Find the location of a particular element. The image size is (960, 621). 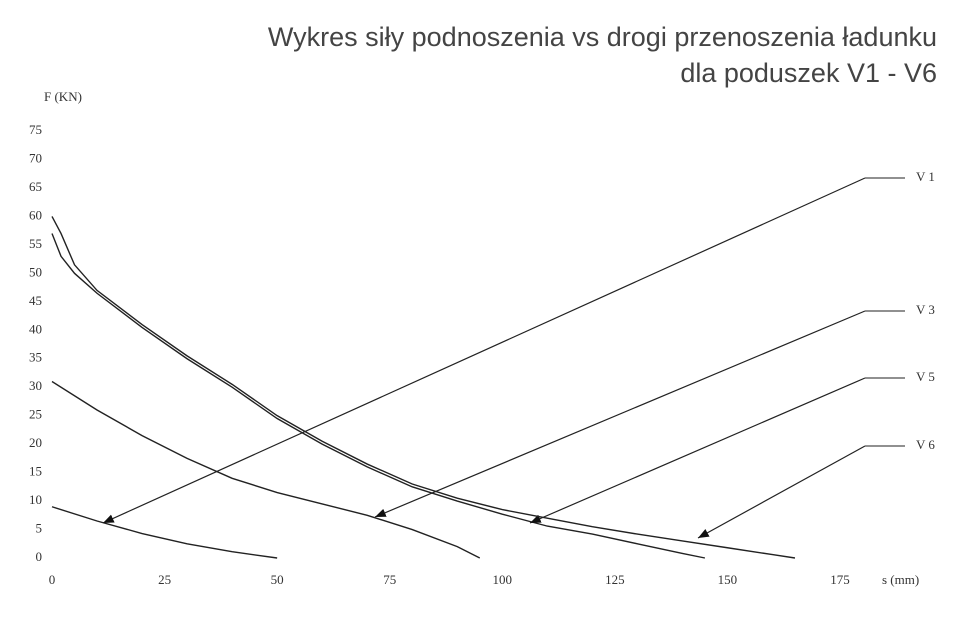

y-tick-label: 5 is located at coordinates (39, 528).